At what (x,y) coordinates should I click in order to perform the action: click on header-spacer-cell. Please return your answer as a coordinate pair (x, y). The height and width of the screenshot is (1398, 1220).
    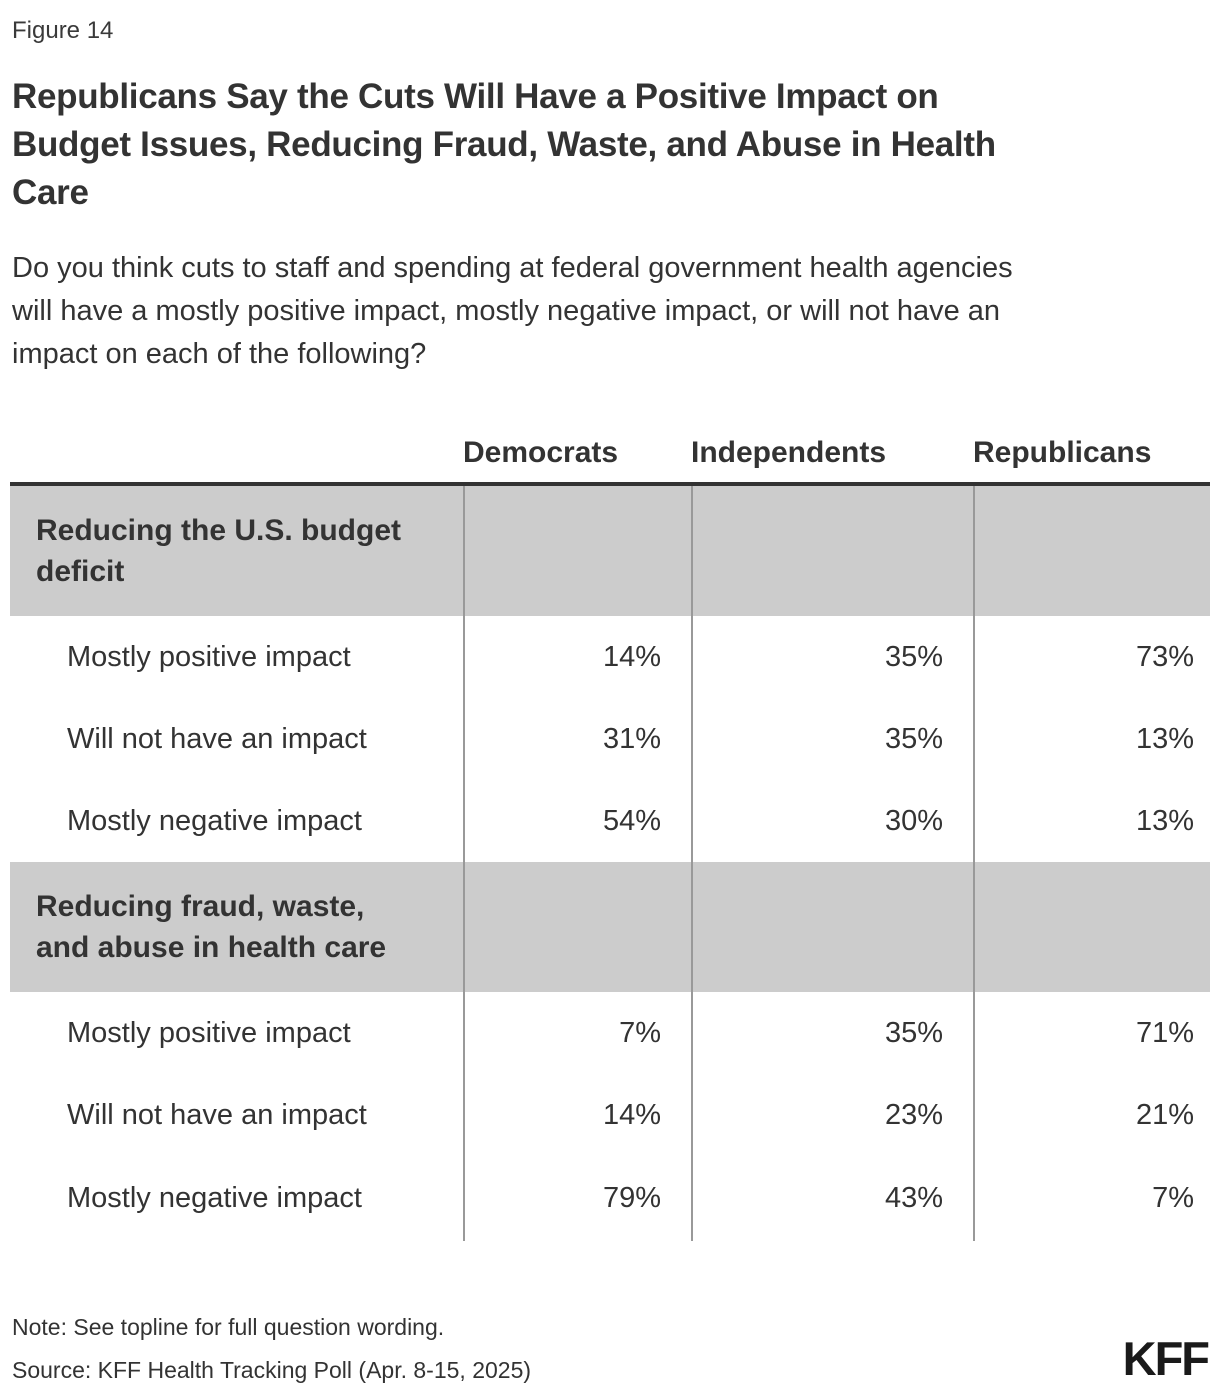
    Looking at the image, I should click on (236, 476).